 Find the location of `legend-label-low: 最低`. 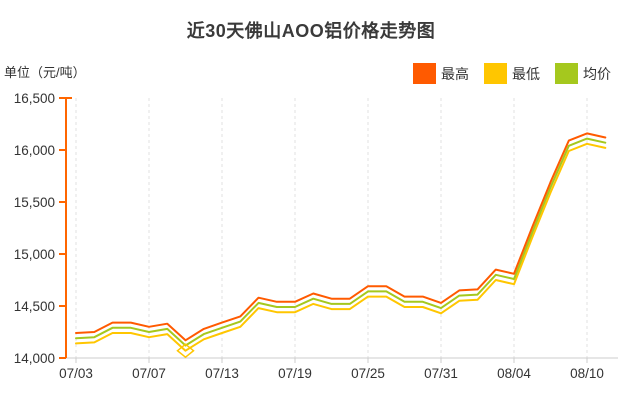

legend-label-low: 最低 is located at coordinates (526, 73).